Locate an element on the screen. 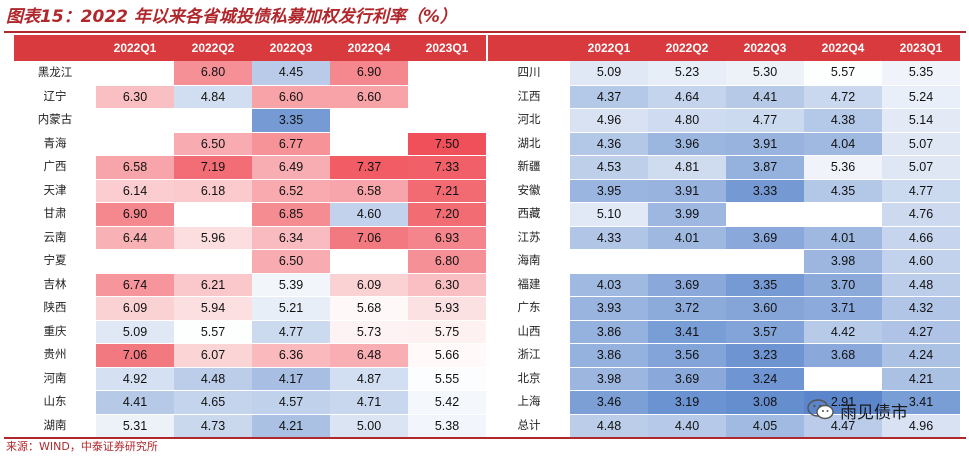 Image resolution: width=969 pixels, height=456 pixels. rate-cell-2022q3: 3.23 is located at coordinates (765, 355).